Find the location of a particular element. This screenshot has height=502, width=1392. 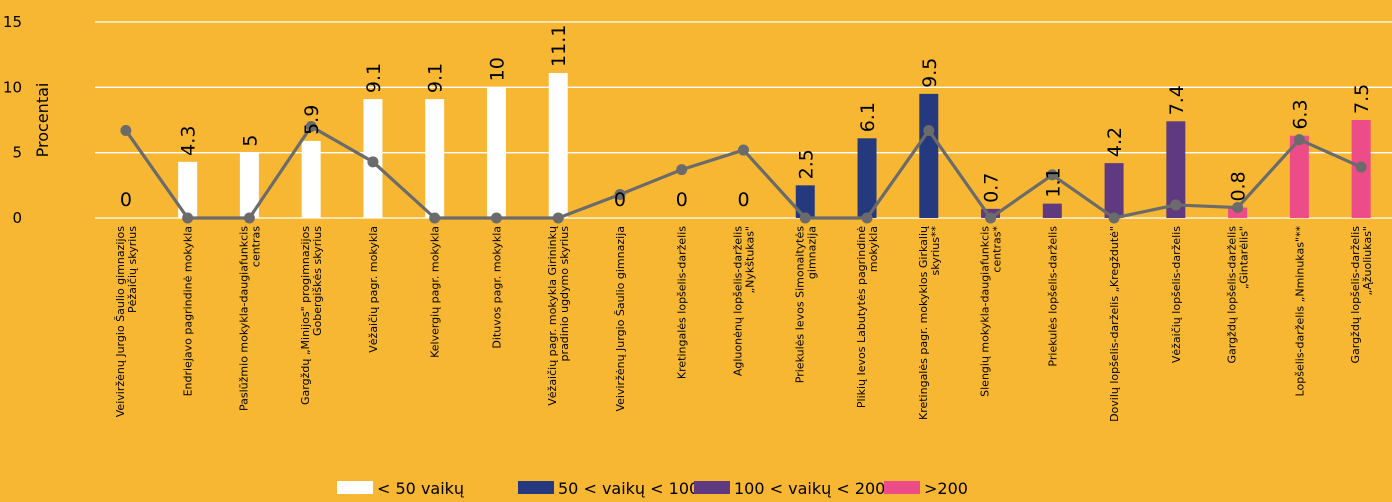

legend-label: < 50 vaikų is located at coordinates (420, 488).